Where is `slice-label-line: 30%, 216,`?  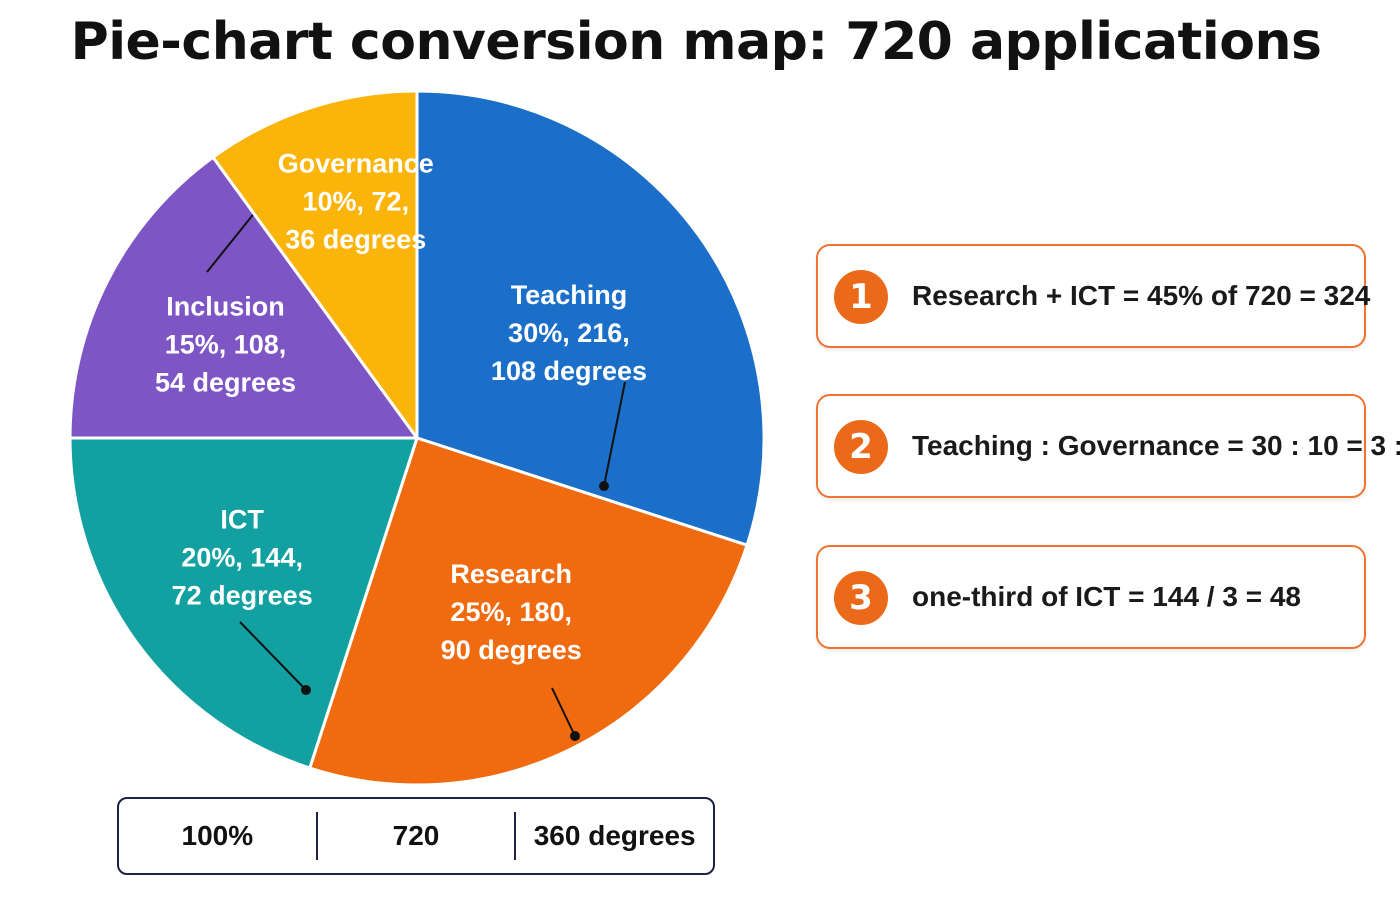
slice-label-line: 30%, 216, is located at coordinates (569, 333).